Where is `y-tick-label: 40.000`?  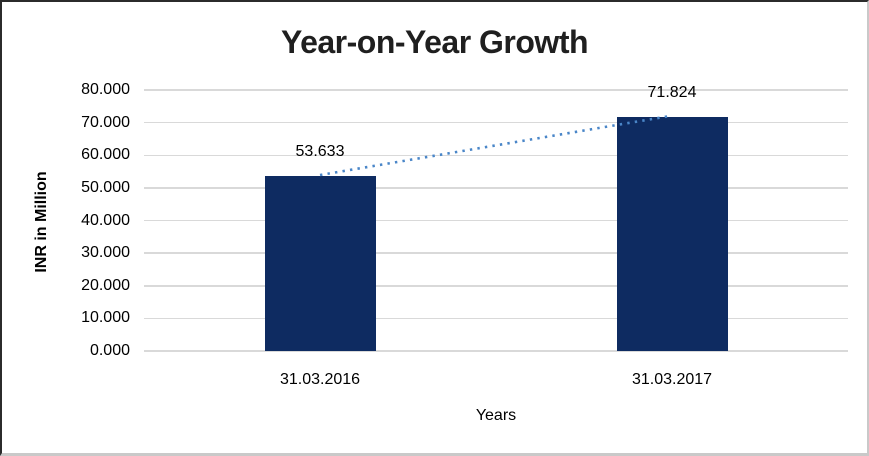
y-tick-label: 40.000 is located at coordinates (105, 220).